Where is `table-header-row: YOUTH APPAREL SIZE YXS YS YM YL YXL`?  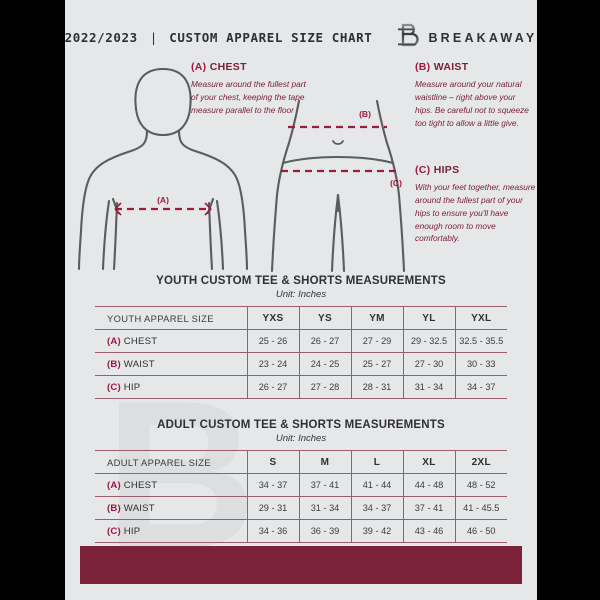
table-header-row: YOUTH APPAREL SIZE YXS YS YM YL YXL is located at coordinates (301, 318).